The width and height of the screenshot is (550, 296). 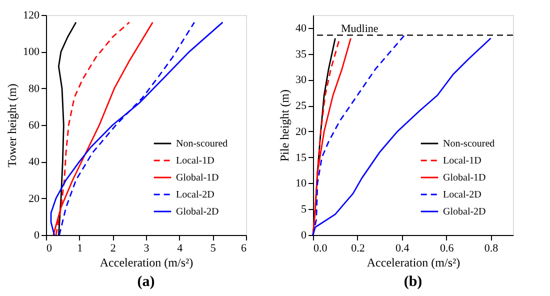 I want to click on x-tick-label: 3, so click(x=147, y=248).